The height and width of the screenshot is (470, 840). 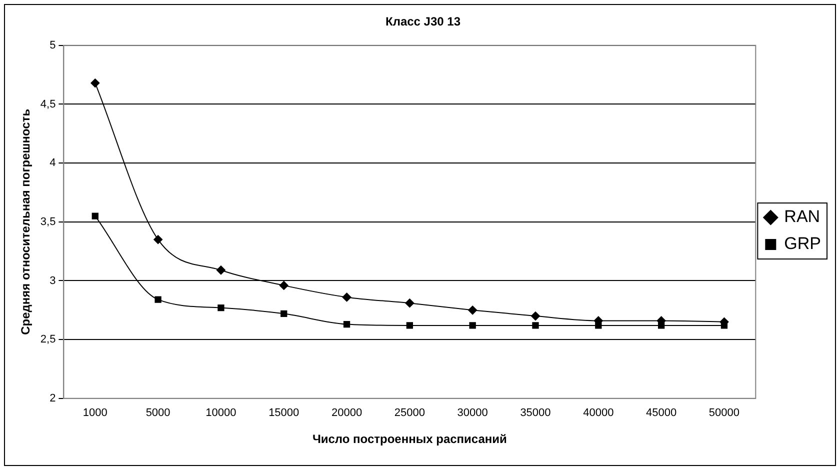 What do you see at coordinates (472, 413) in the screenshot?
I see `x-tick-label: 30000` at bounding box center [472, 413].